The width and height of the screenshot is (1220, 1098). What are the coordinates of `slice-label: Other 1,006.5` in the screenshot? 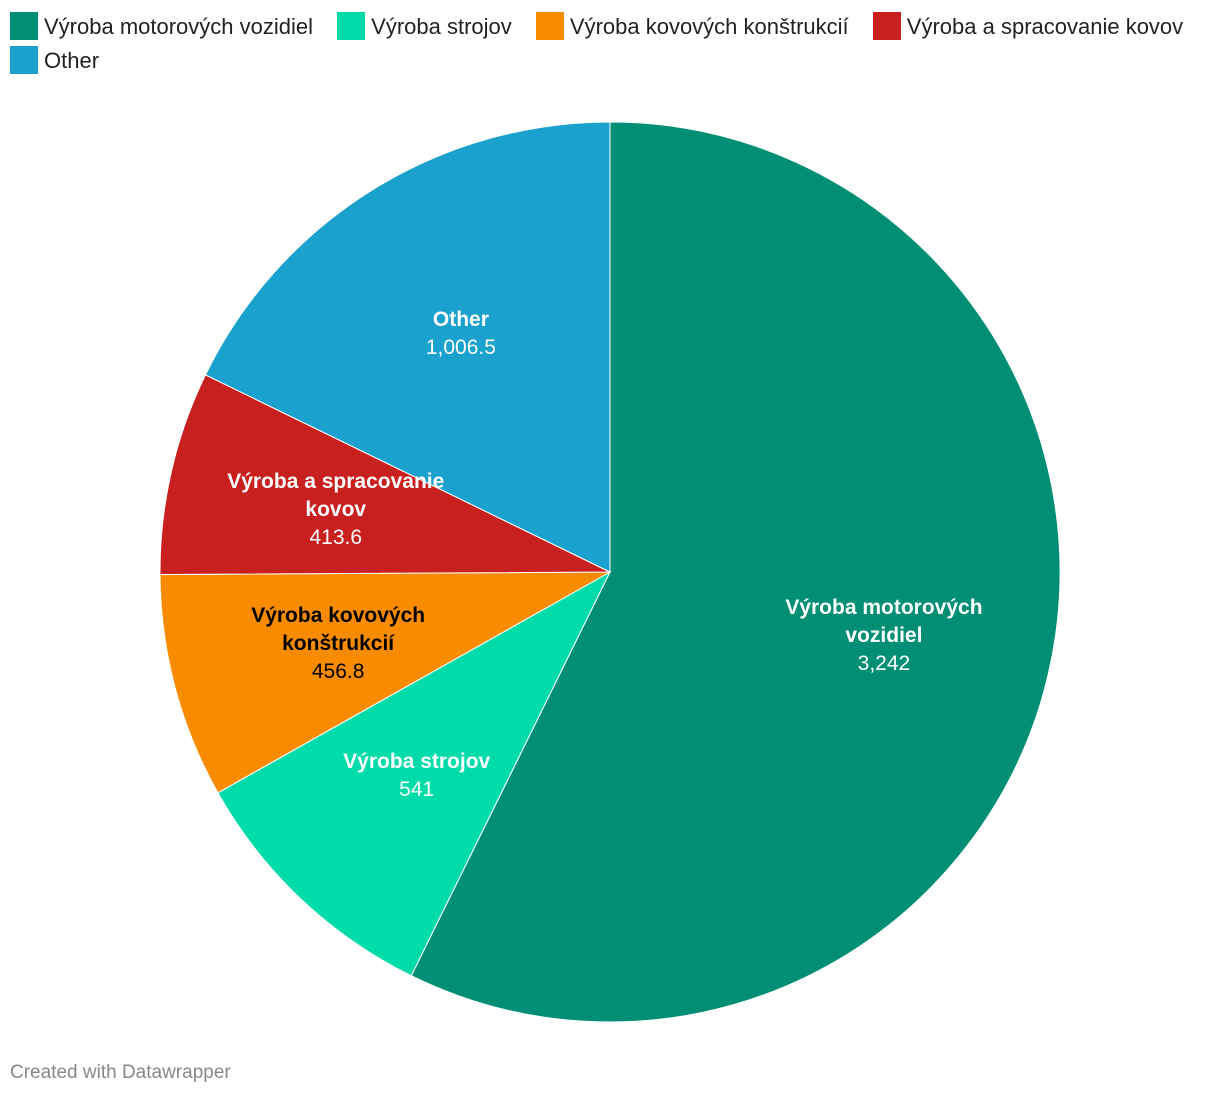 It's located at (461, 334).